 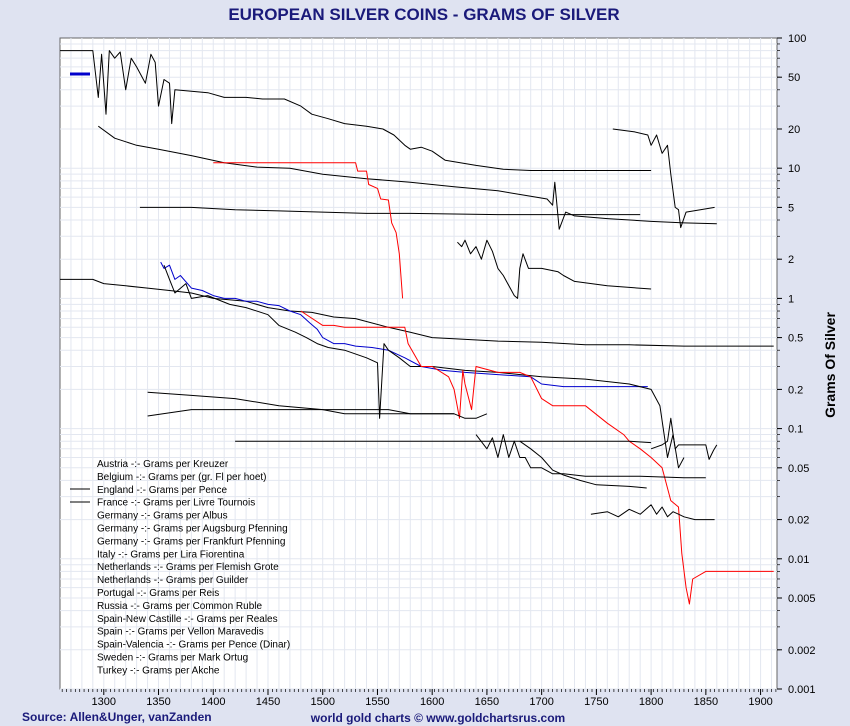 I want to click on y-tick-label: 10, so click(x=794, y=169).